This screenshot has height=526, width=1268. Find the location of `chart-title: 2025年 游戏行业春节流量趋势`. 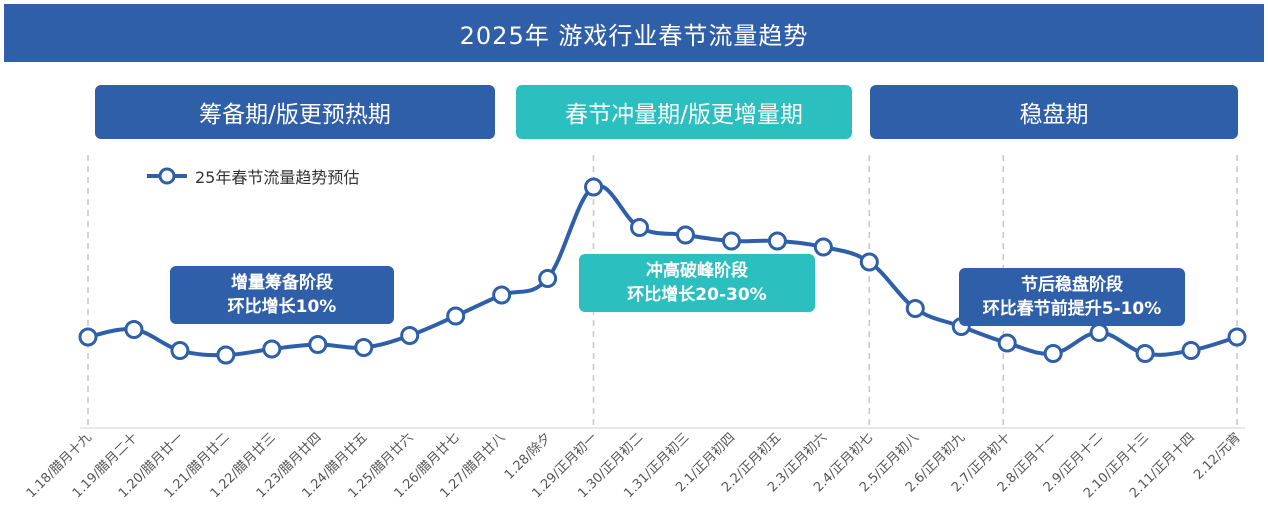

chart-title: 2025年 游戏行业春节流量趋势 is located at coordinates (634, 33).